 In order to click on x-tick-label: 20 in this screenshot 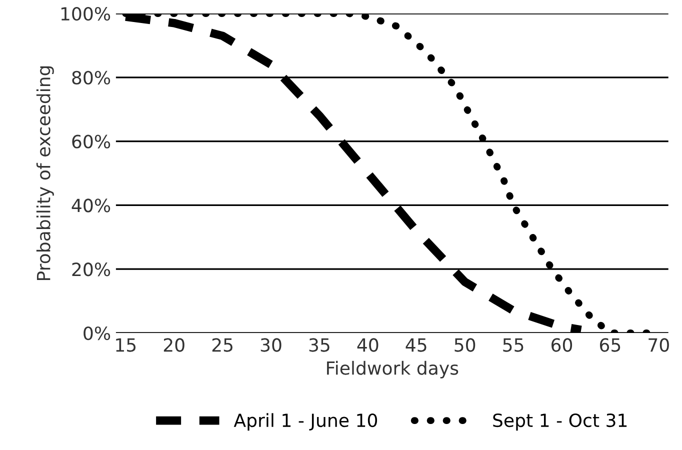, I will do `click(174, 345)`.